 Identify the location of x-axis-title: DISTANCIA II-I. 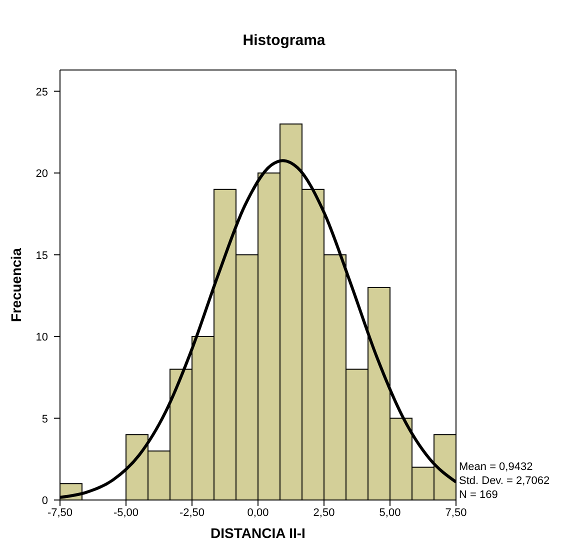
(258, 533).